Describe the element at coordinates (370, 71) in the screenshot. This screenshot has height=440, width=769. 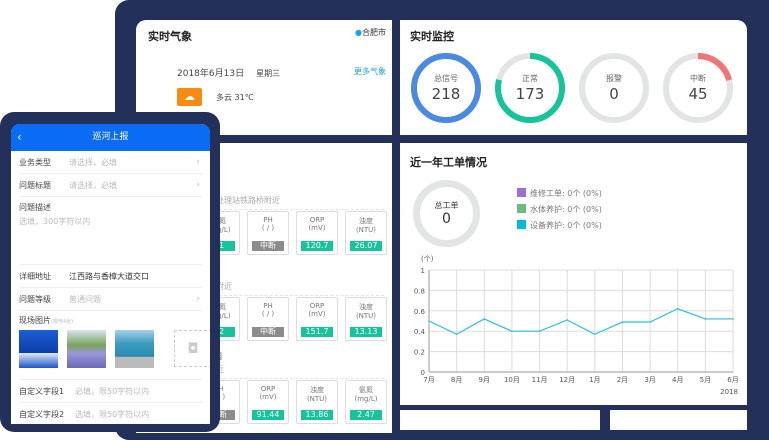
I see `more-weather-link: 更多气象` at that location.